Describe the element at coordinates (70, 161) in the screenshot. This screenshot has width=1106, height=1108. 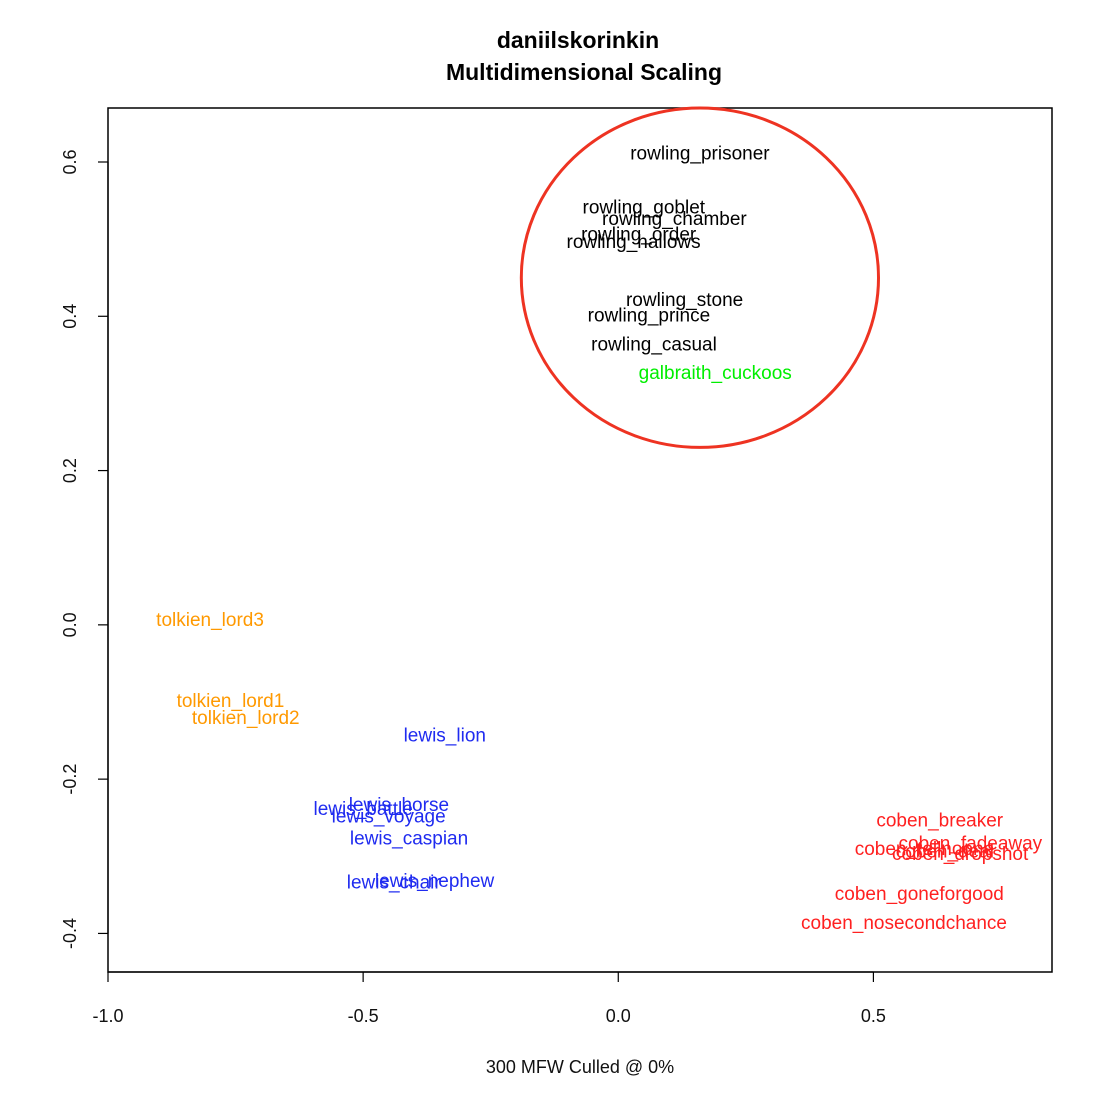
I see `y-tick-label: 0.6` at that location.